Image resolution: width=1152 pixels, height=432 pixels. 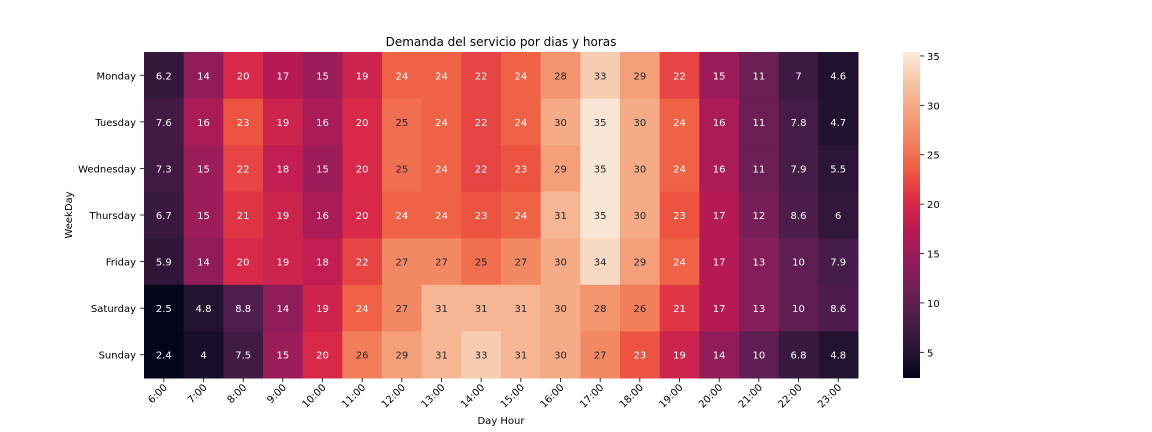 What do you see at coordinates (933, 106) in the screenshot?
I see `colorbar-tick-label: 30` at bounding box center [933, 106].